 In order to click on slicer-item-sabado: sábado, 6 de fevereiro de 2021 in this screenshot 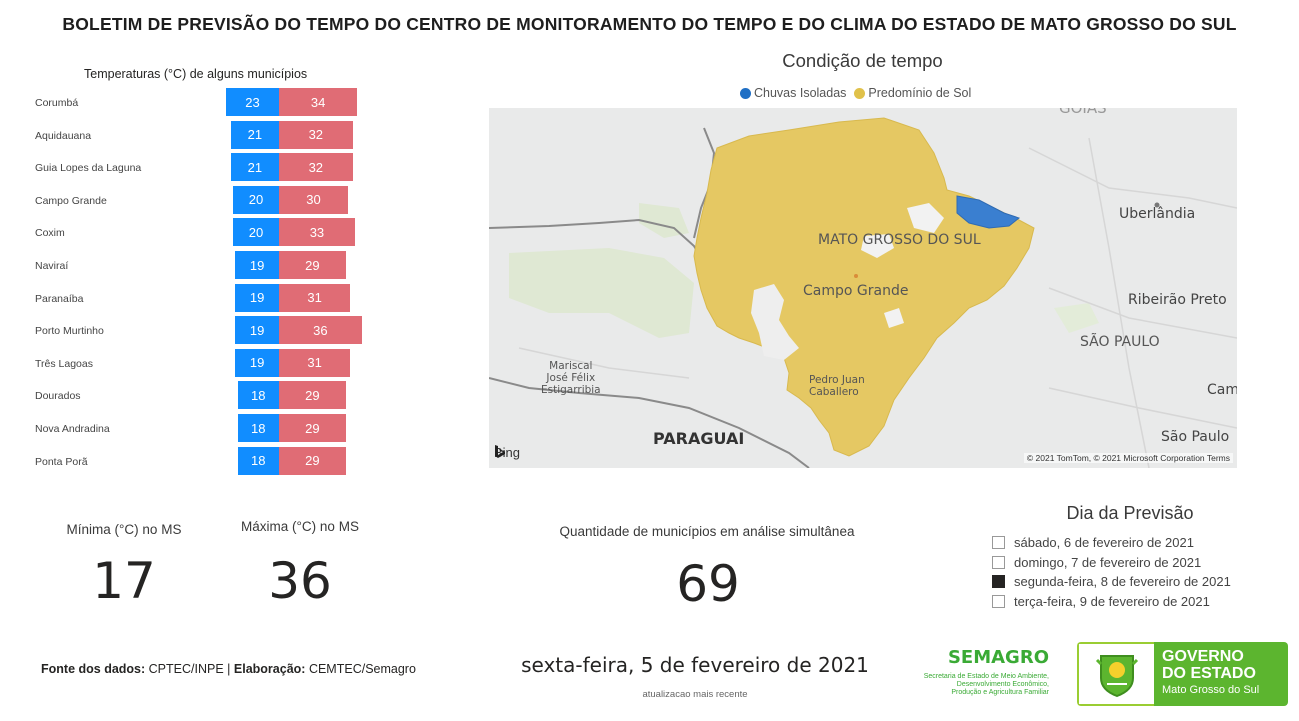, I will do `click(1111, 543)`.